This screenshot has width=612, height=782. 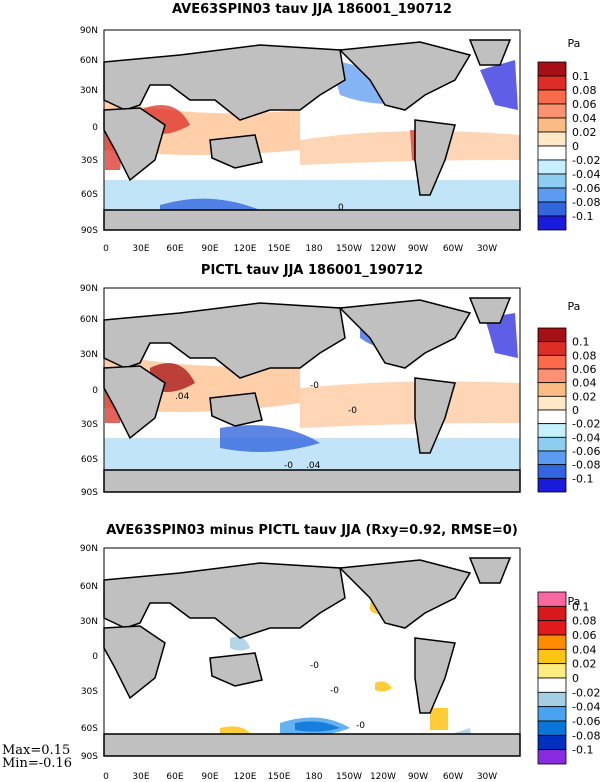 I want to click on colorbar-label: -0.06, so click(x=586, y=451).